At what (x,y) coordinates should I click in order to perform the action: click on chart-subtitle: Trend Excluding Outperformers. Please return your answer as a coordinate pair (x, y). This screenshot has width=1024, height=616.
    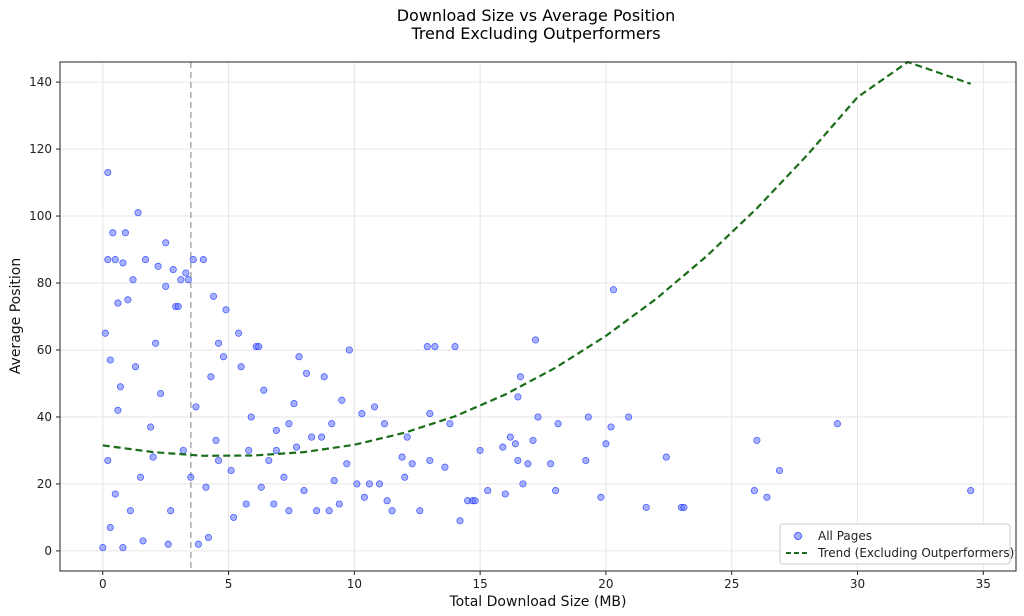
    Looking at the image, I should click on (535, 33).